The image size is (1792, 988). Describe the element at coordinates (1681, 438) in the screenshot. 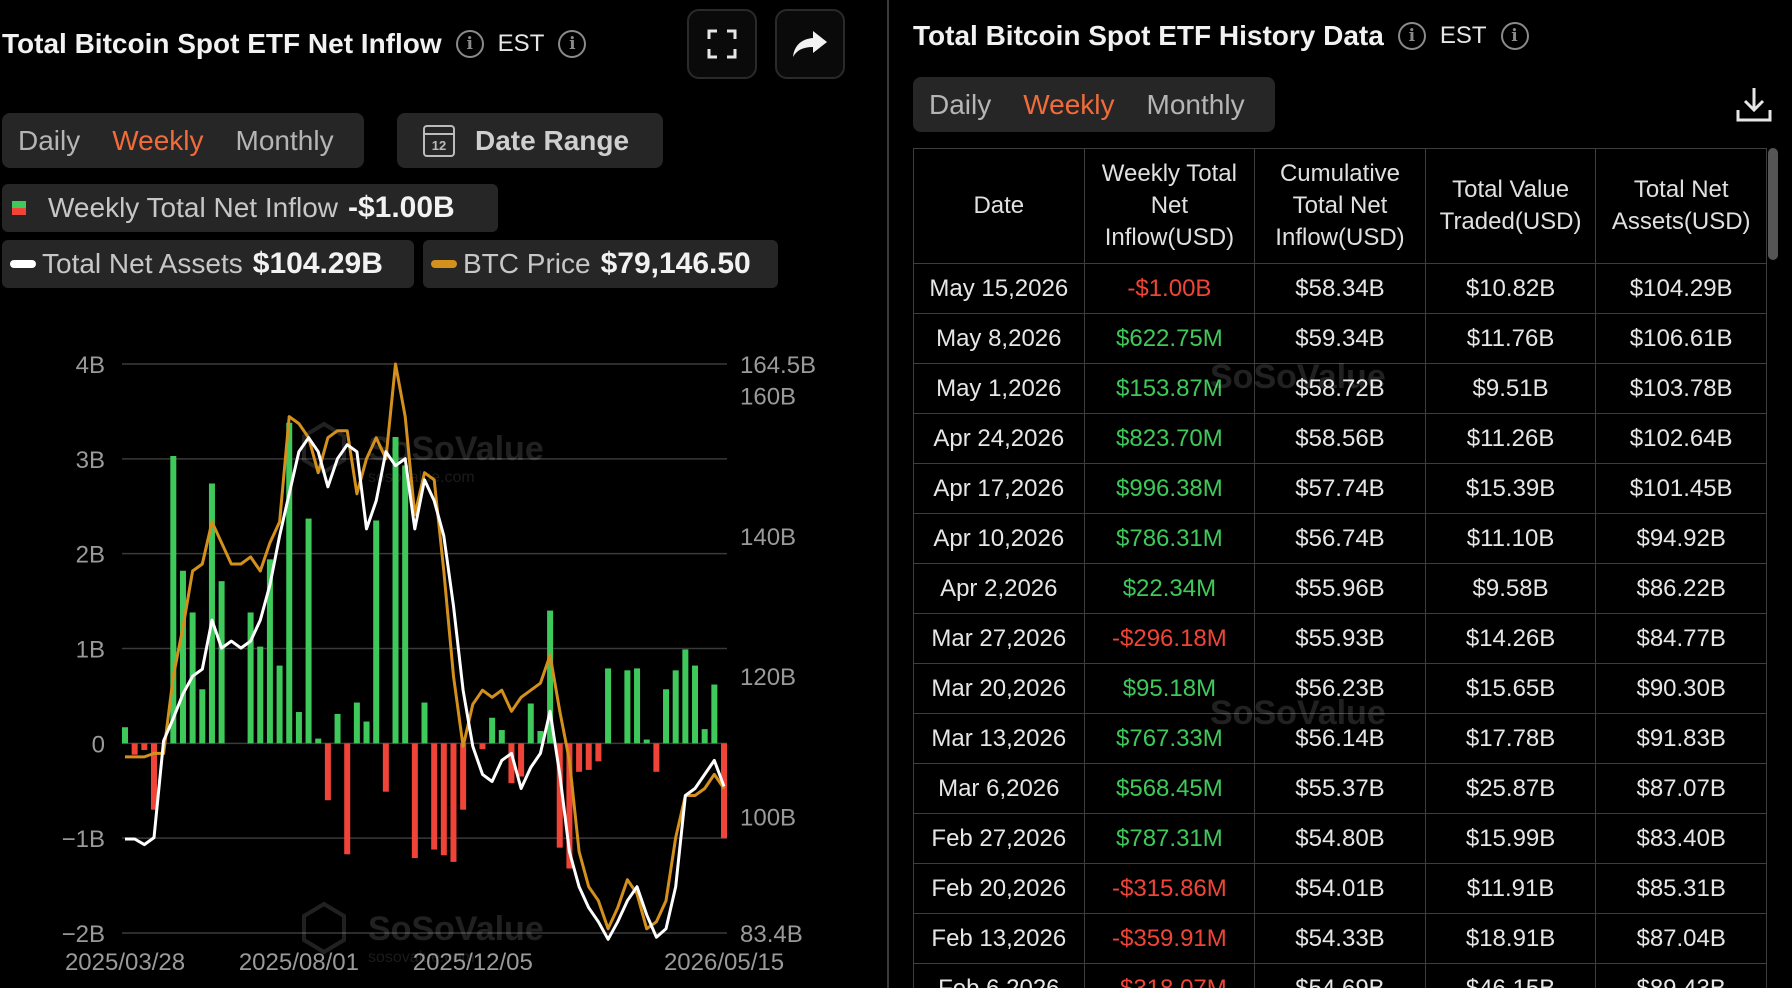

I see `cell-net-assets: $102.64B` at that location.